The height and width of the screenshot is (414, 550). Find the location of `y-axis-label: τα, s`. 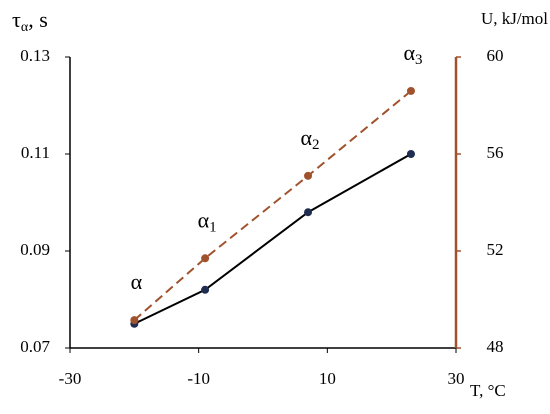

y-axis-label: τα, s is located at coordinates (30, 21).